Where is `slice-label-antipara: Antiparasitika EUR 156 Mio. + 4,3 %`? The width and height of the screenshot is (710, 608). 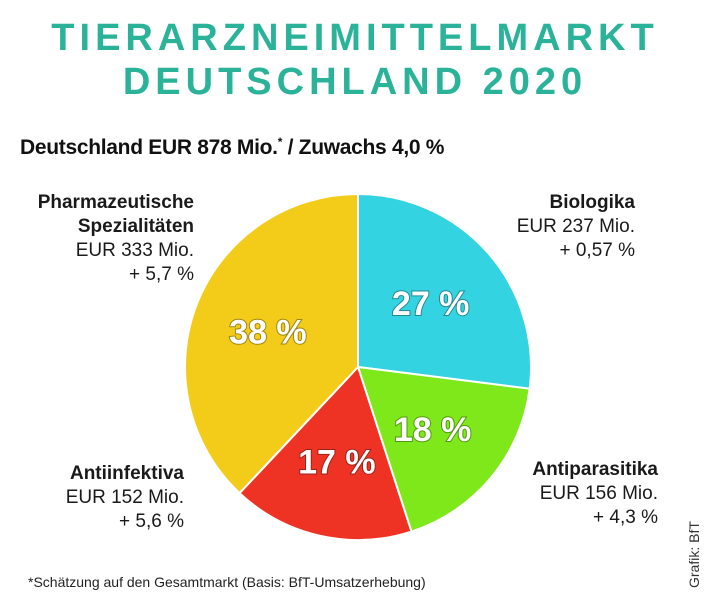
slice-label-antipara: Antiparasitika EUR 156 Mio. + 4,3 % is located at coordinates (584, 494).